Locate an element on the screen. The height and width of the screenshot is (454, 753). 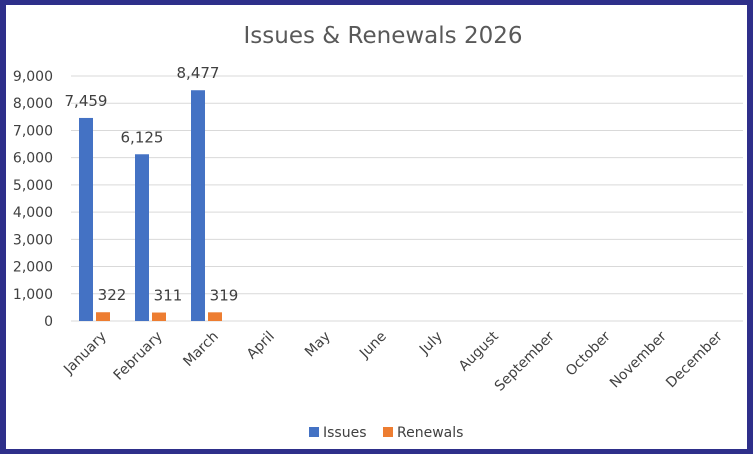
x-tick-label: November is located at coordinates (638, 359).